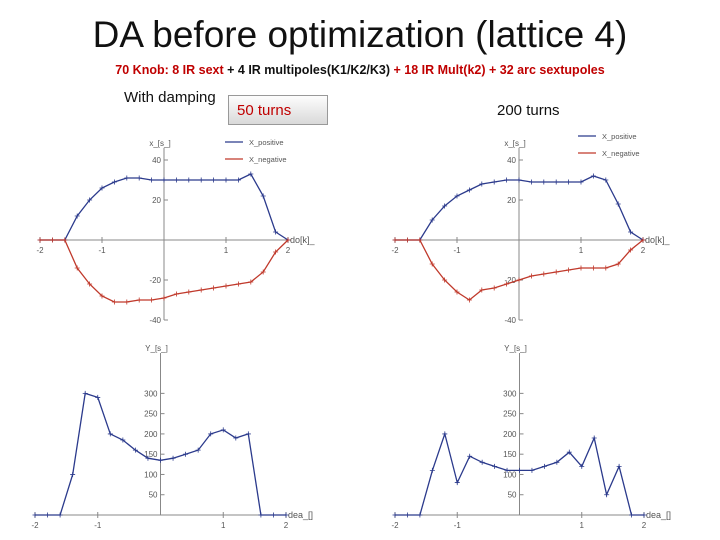 This screenshot has width=720, height=540. I want to click on xda200-legend-label: X_positive, so click(619, 136).